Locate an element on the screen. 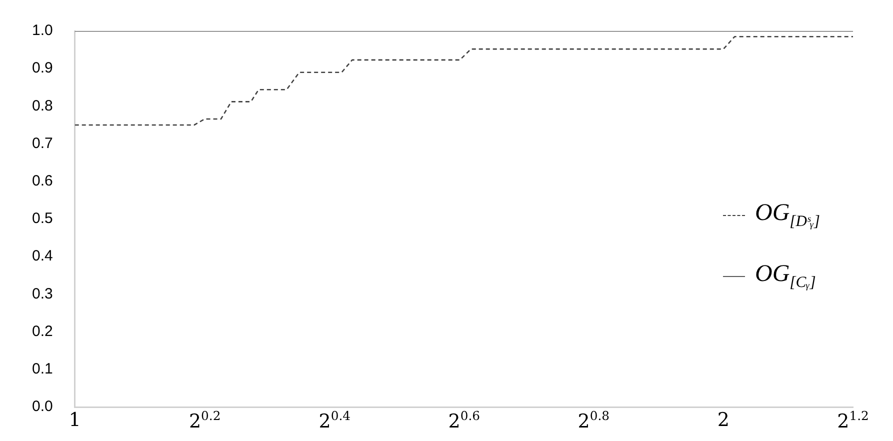 The image size is (893, 441). x-tick-label: 2$^{1.2}$ is located at coordinates (853, 420).